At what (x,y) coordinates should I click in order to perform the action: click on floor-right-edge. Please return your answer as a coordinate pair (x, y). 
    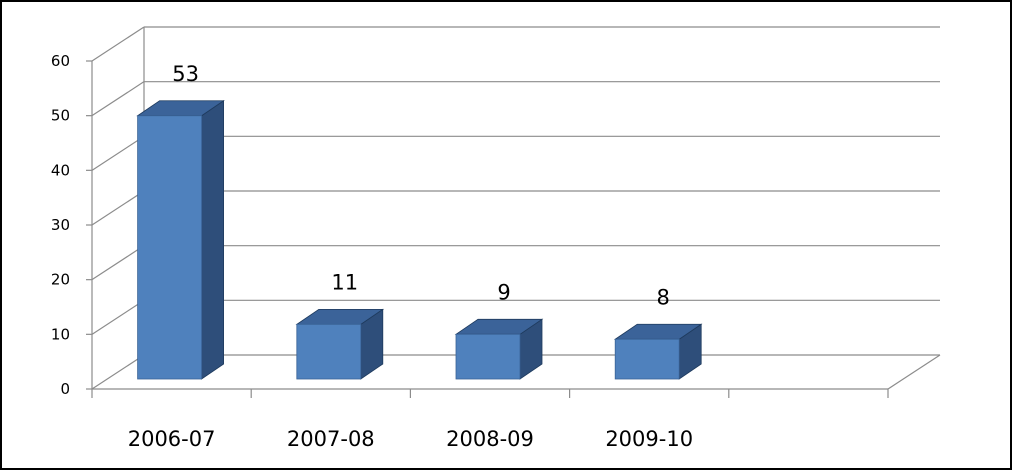
    Looking at the image, I should click on (914, 372).